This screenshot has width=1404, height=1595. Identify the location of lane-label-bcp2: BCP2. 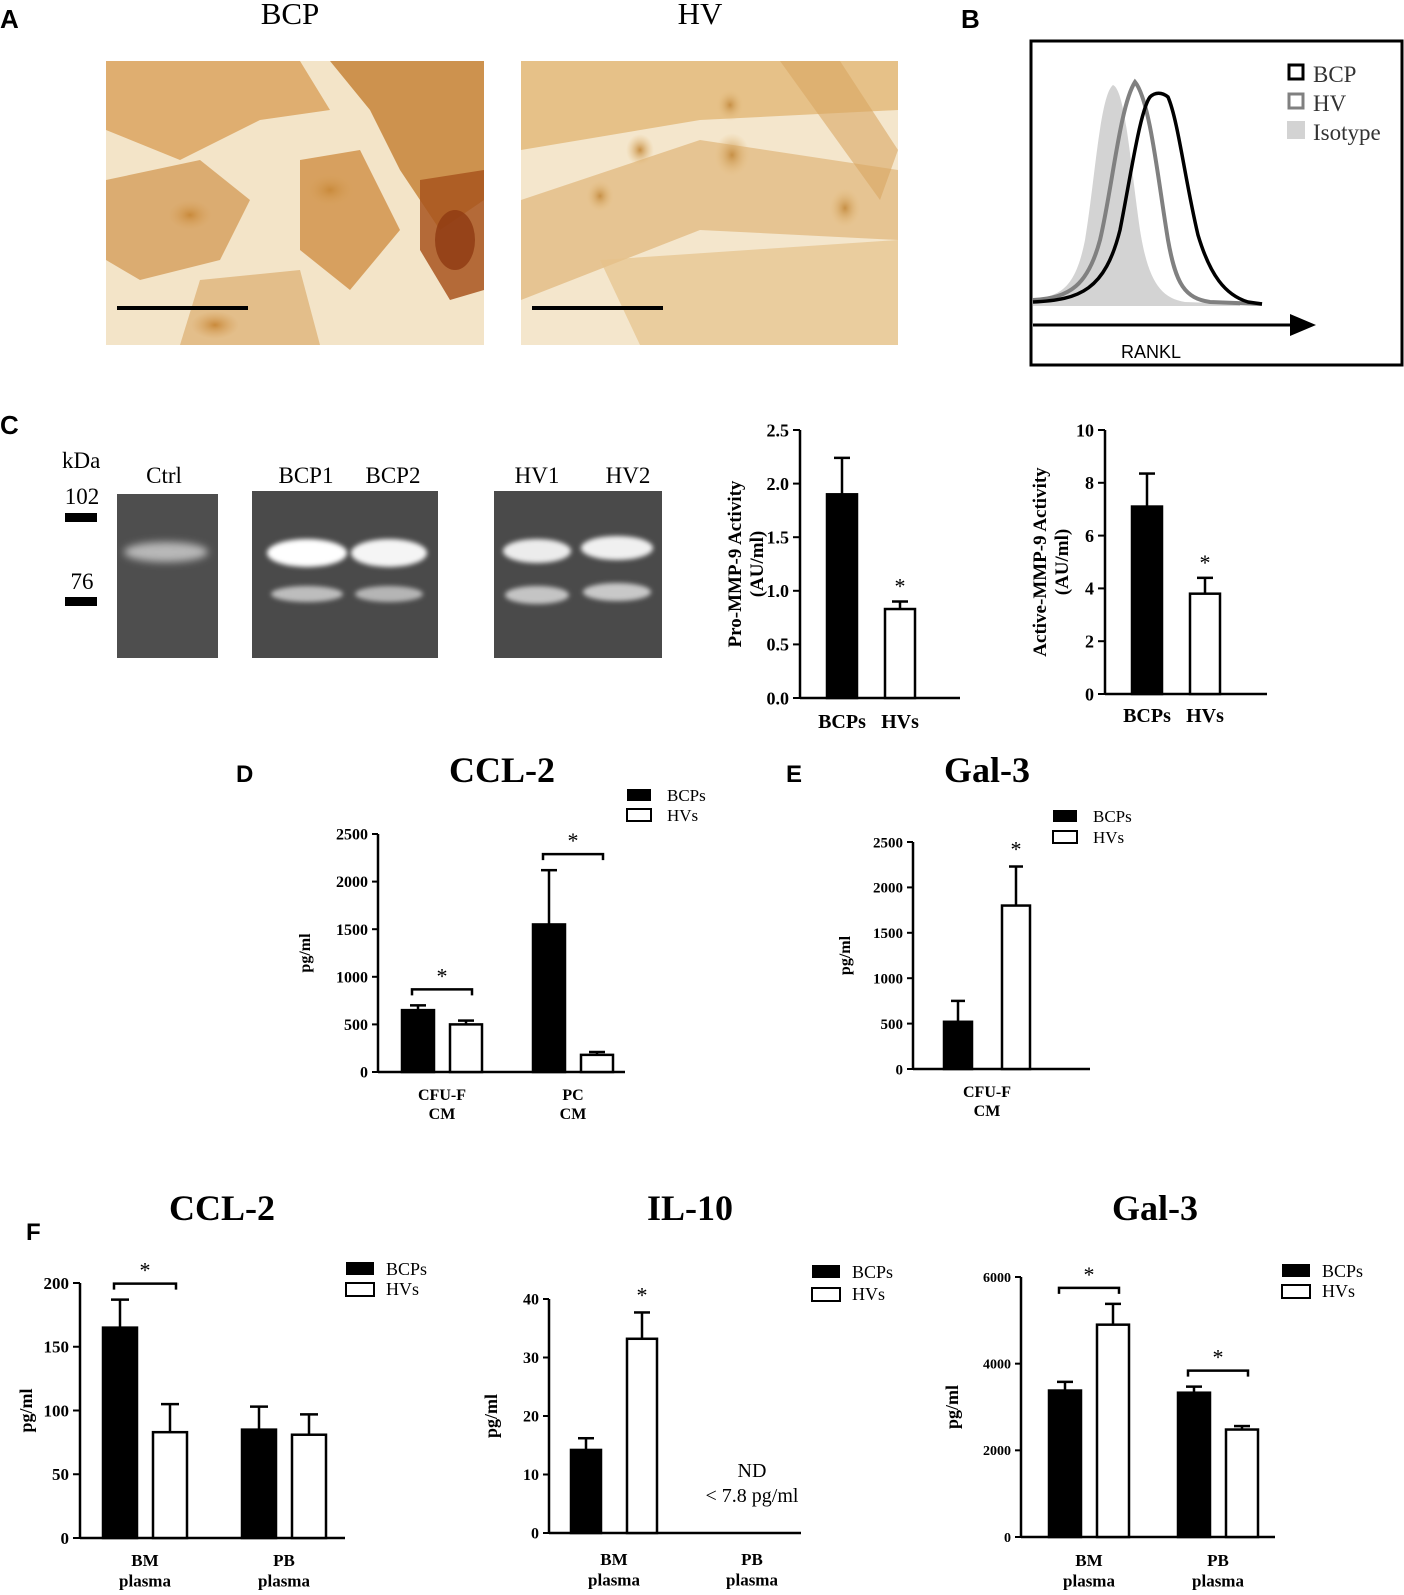
(393, 475).